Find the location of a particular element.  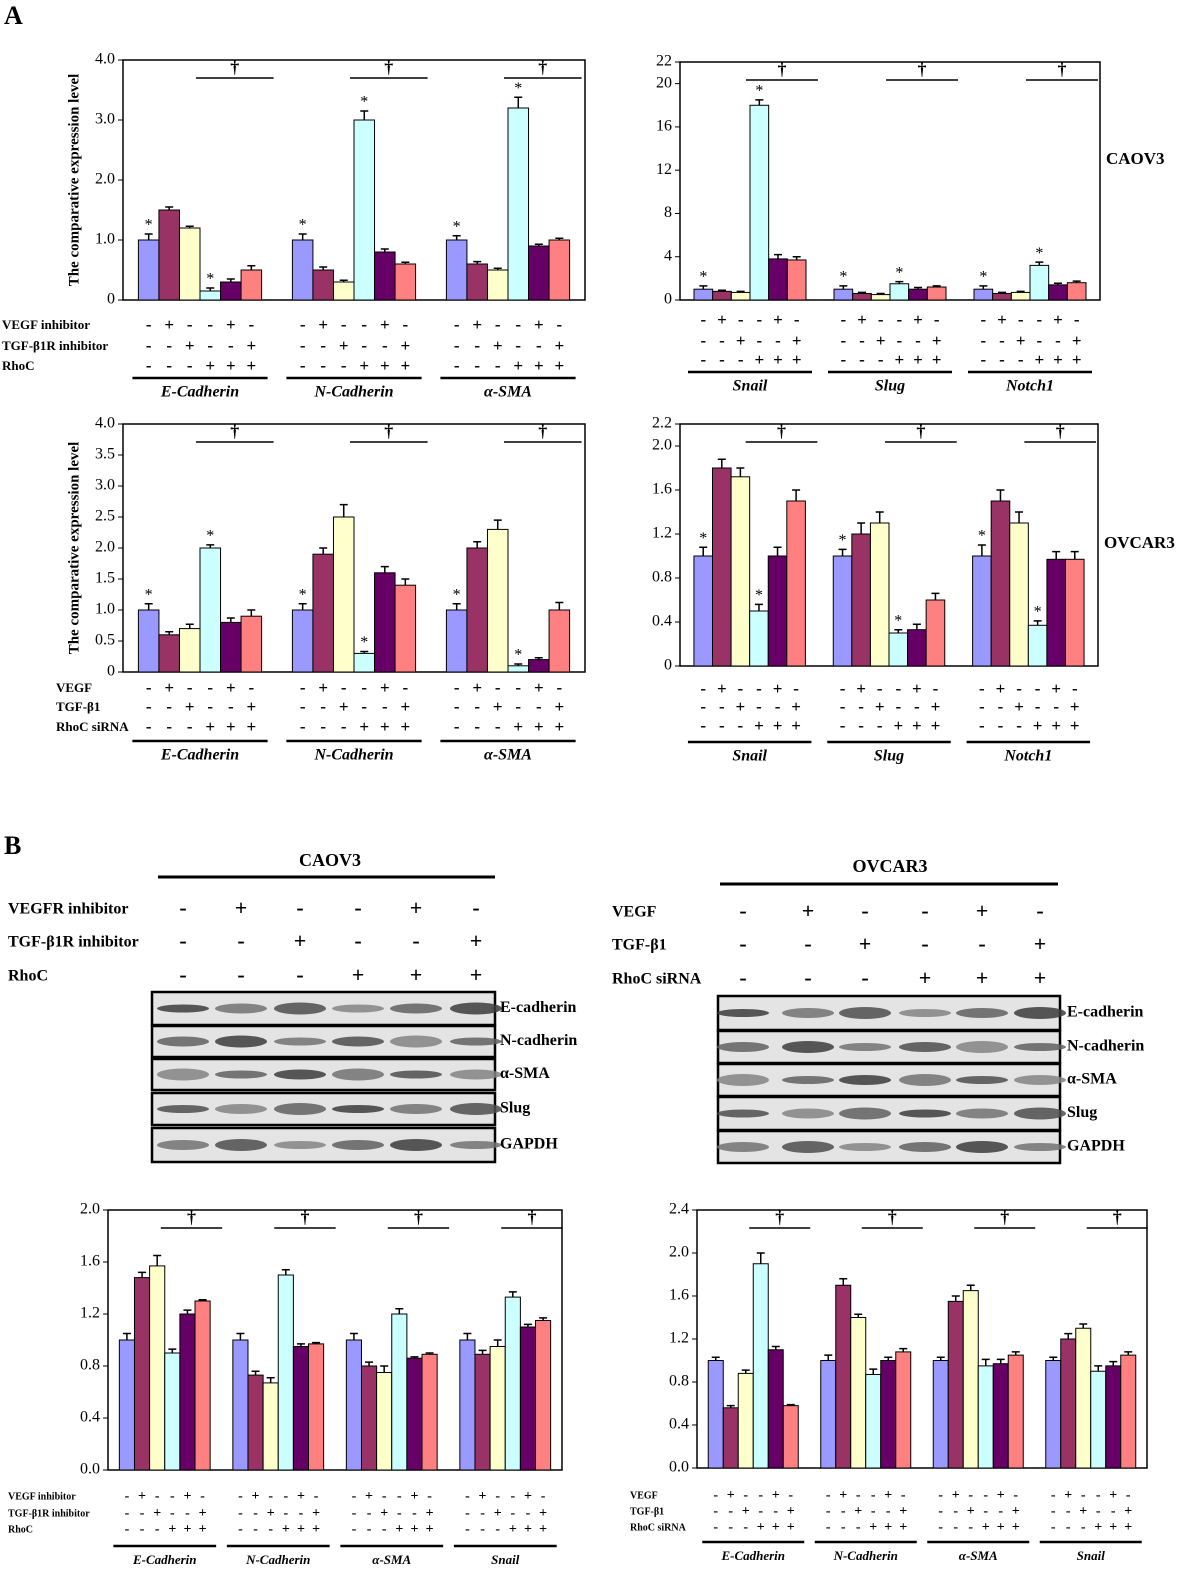

condition-label: RhoC siRNA is located at coordinates (658, 1527).